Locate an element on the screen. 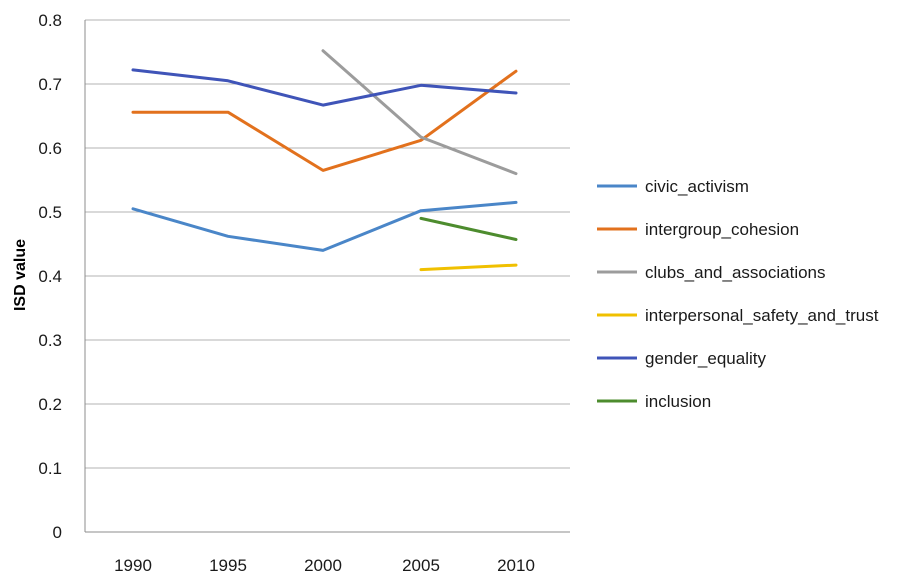 Image resolution: width=906 pixels, height=579 pixels. y-tick-label: 0 is located at coordinates (57, 532).